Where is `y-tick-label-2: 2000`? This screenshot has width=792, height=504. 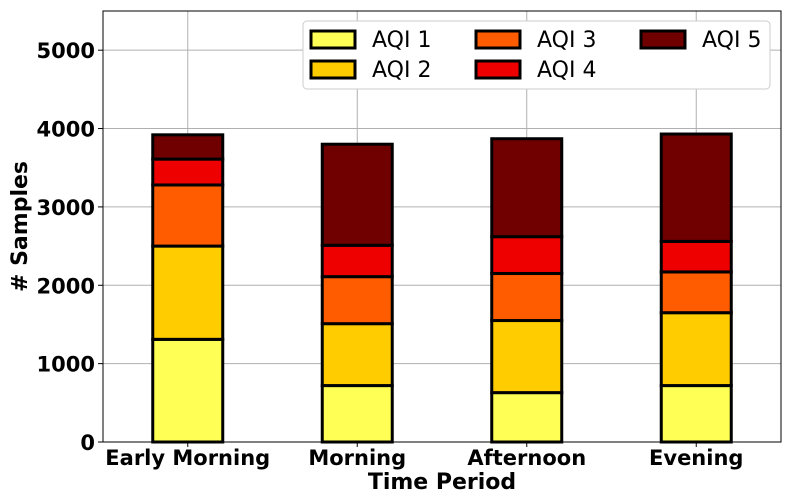 y-tick-label-2: 2000 is located at coordinates (66, 286).